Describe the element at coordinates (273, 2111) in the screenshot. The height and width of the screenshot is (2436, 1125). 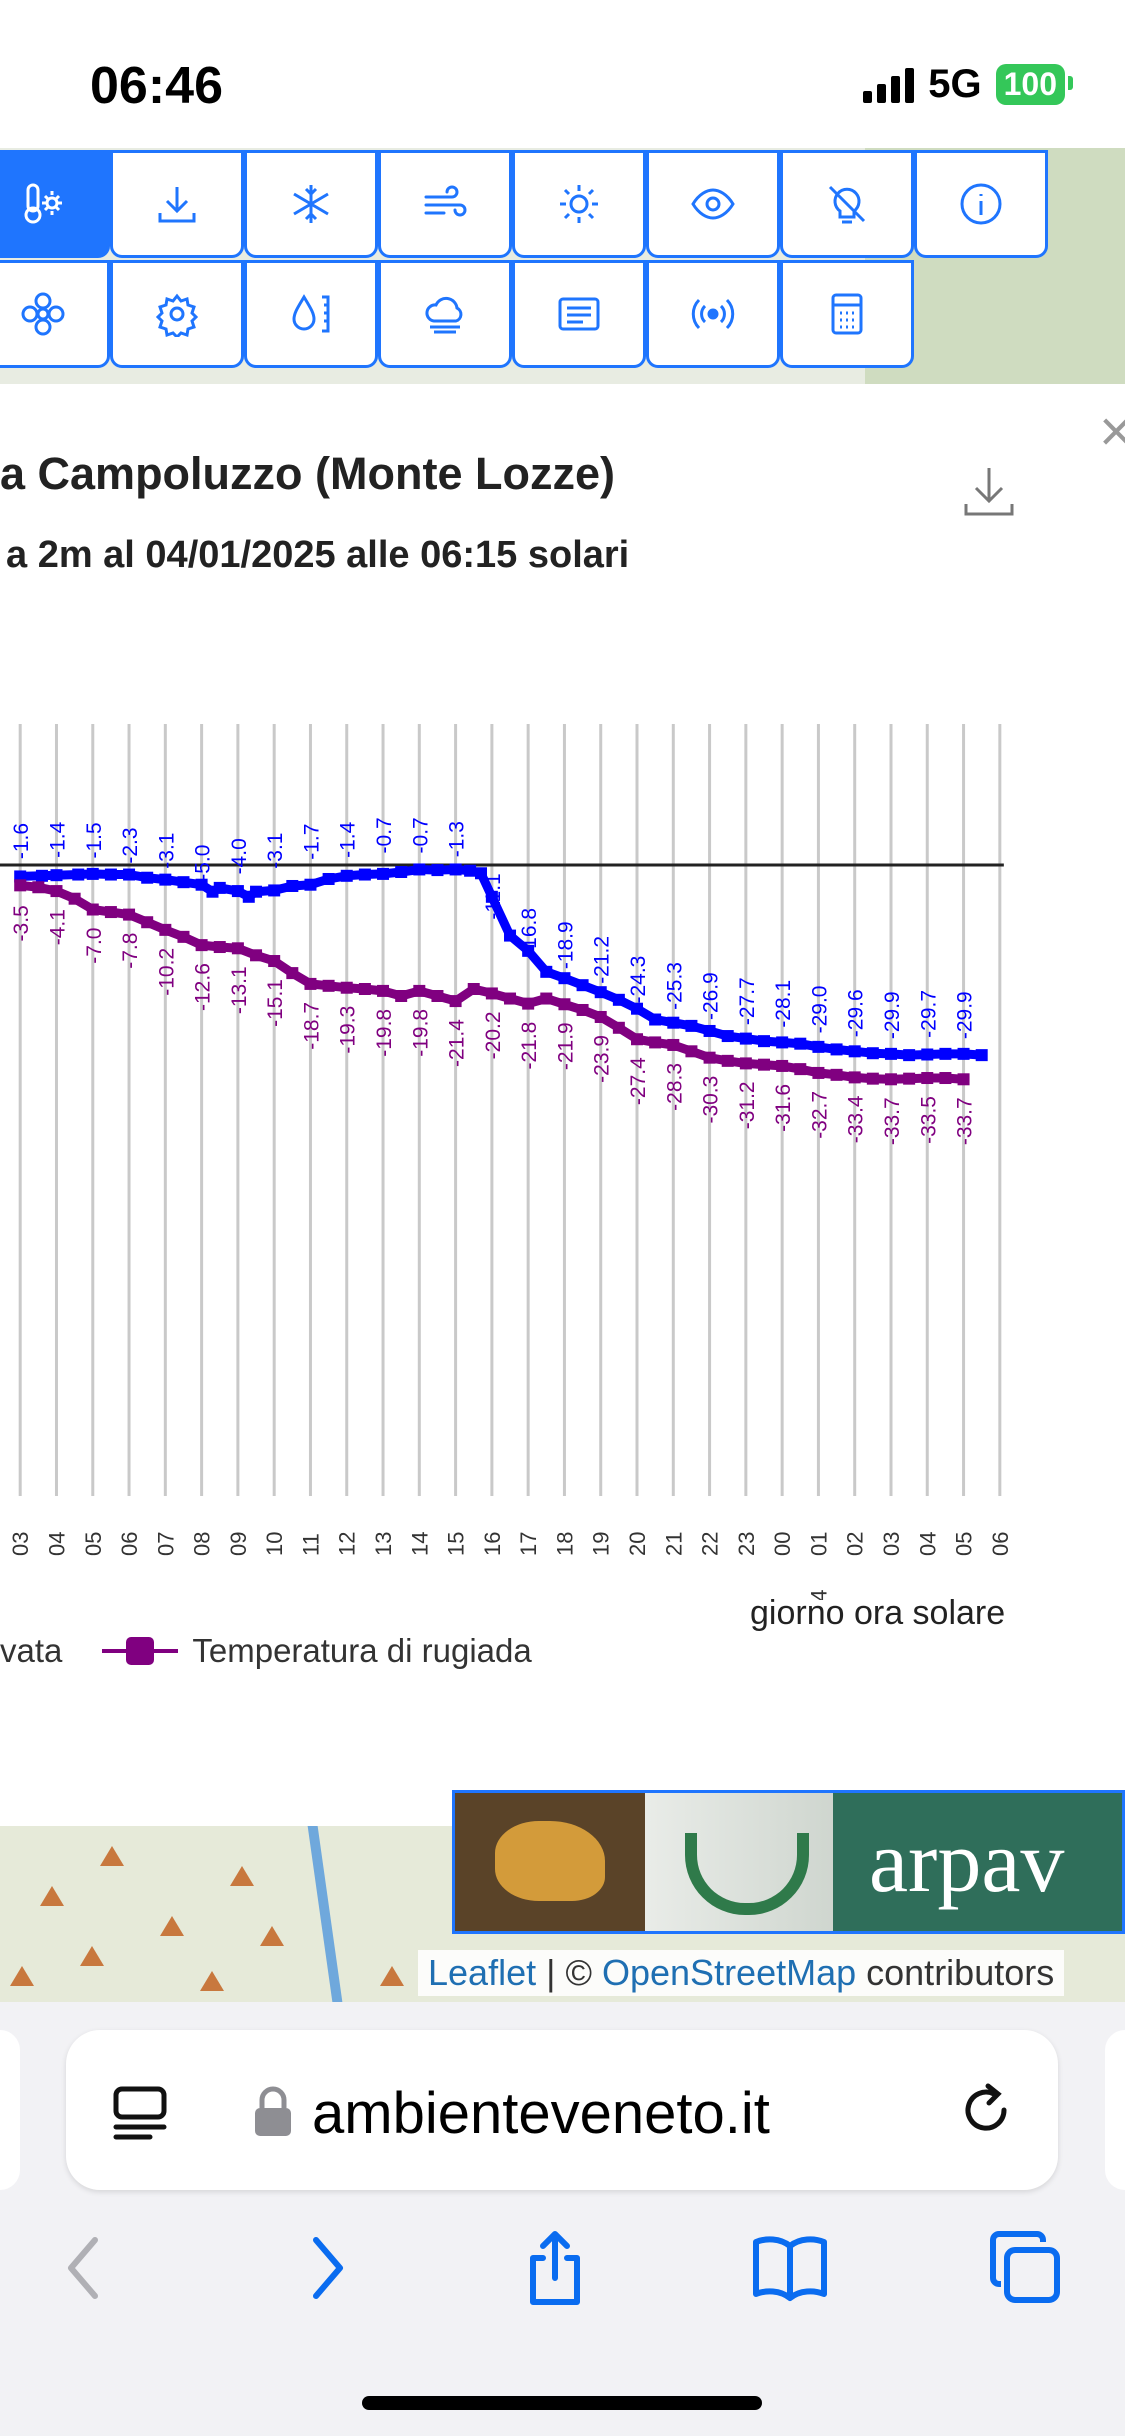
I see `lock-icon` at that location.